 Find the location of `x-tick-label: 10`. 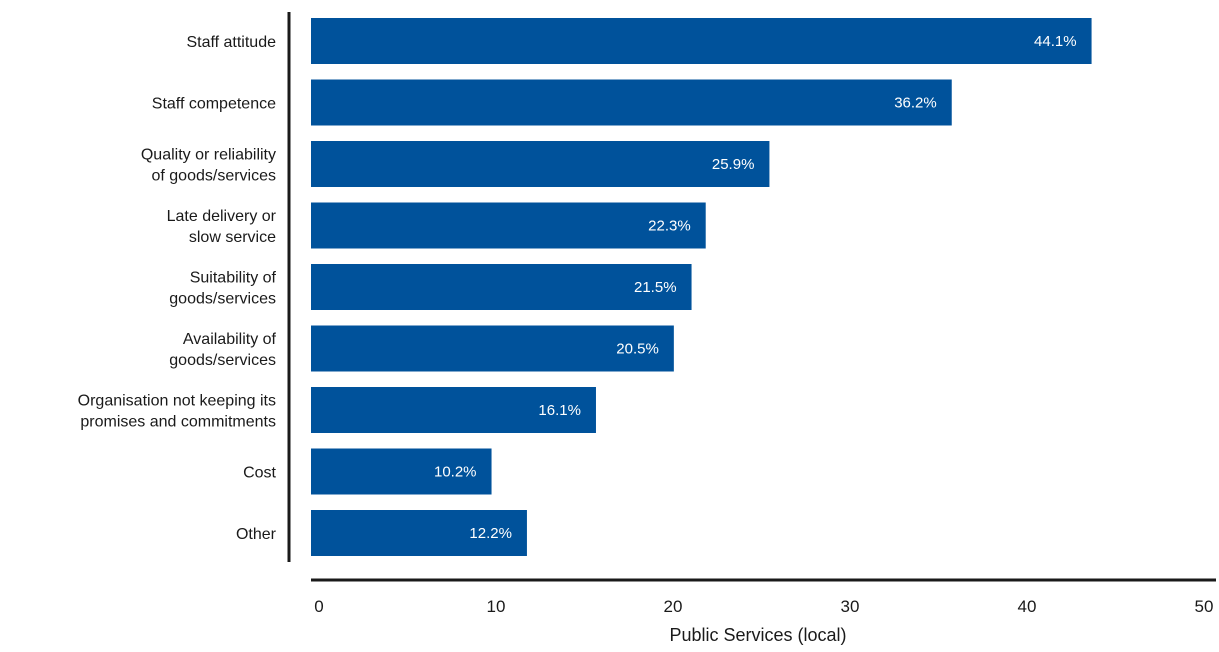

x-tick-label: 10 is located at coordinates (496, 606).